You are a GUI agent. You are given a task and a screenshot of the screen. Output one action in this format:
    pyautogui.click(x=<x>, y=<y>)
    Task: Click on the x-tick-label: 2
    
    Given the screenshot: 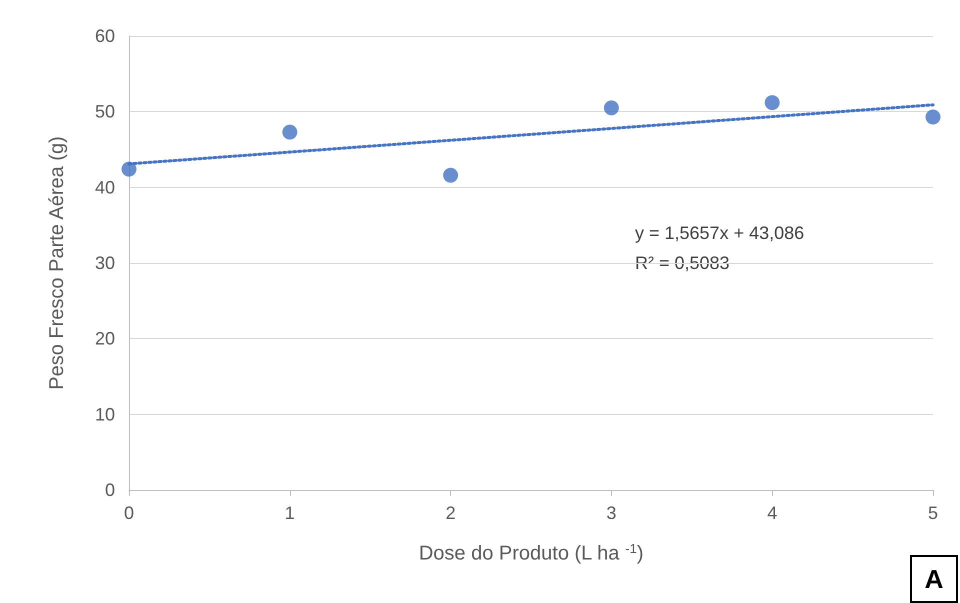 What is the action you would take?
    pyautogui.click(x=451, y=513)
    